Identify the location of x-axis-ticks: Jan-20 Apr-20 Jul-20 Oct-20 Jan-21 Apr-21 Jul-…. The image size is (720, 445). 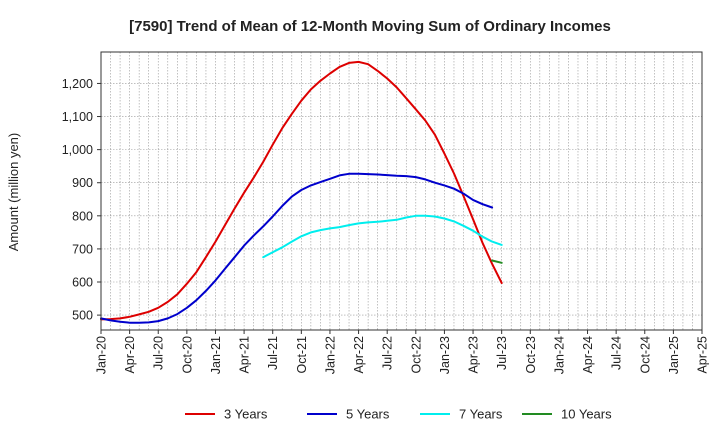
(402, 352).